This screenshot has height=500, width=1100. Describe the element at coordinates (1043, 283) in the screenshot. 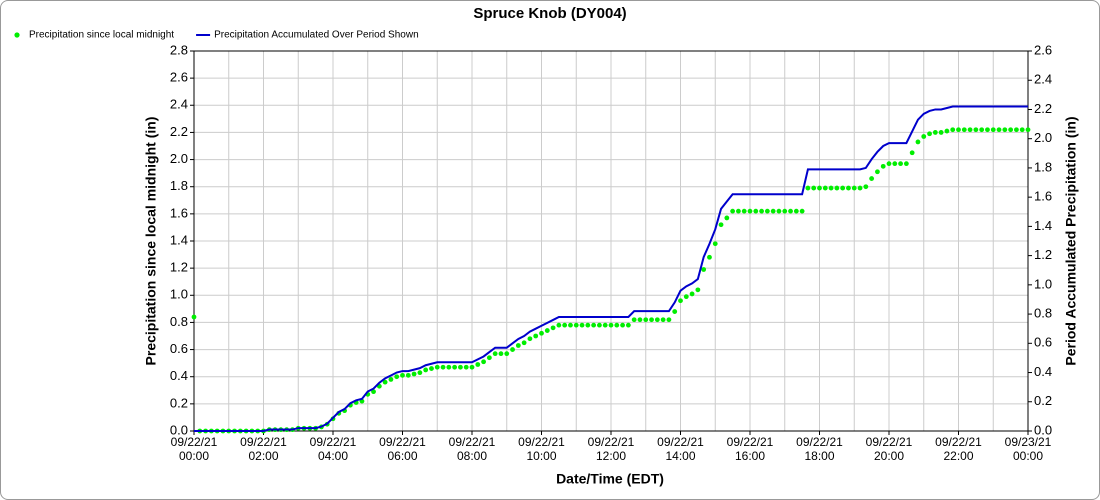

I see `y2-tick-label: 1.0` at that location.